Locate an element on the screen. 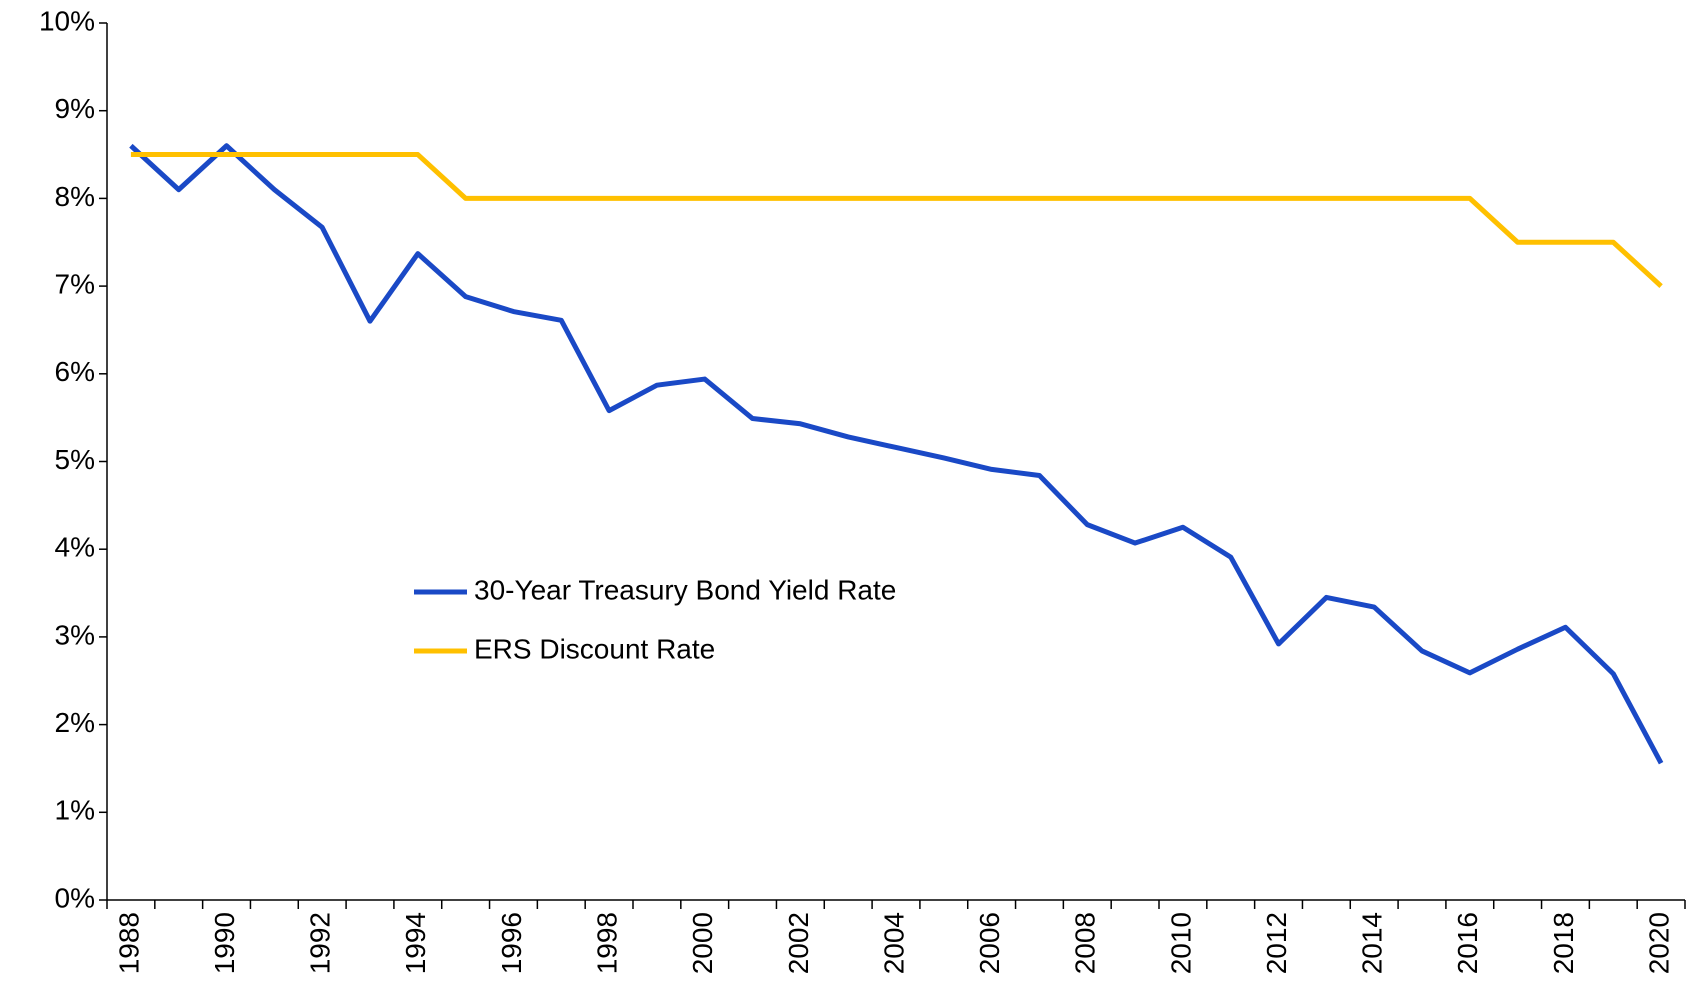 The height and width of the screenshot is (1002, 1696). y-tick-label: 8% is located at coordinates (75, 196).